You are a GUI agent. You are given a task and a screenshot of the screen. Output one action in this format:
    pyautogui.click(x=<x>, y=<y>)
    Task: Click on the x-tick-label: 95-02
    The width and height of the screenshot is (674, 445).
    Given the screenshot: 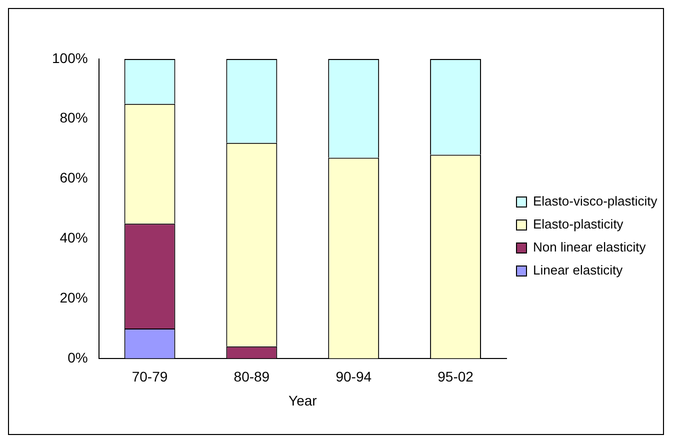 What is the action you would take?
    pyautogui.click(x=456, y=376)
    